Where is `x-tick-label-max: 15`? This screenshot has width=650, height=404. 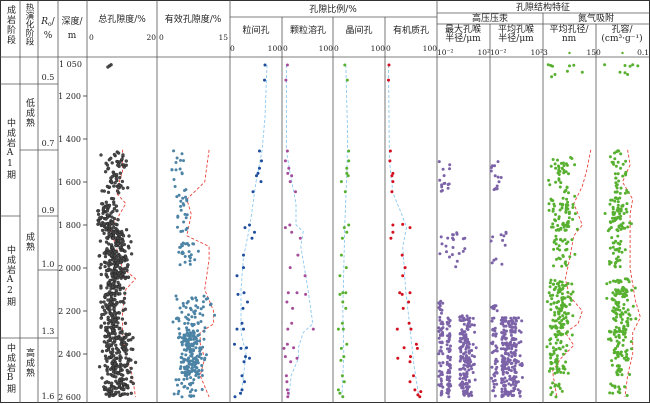 x-tick-label-max: 15 is located at coordinates (591, 52).